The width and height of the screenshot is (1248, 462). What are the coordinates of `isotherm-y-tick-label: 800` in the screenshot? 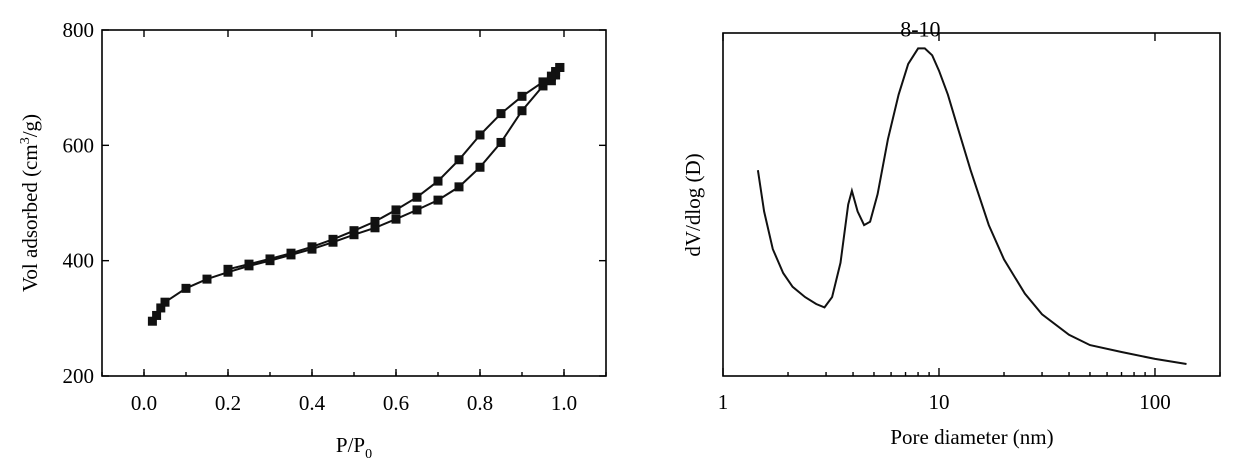 It's located at (79, 30).